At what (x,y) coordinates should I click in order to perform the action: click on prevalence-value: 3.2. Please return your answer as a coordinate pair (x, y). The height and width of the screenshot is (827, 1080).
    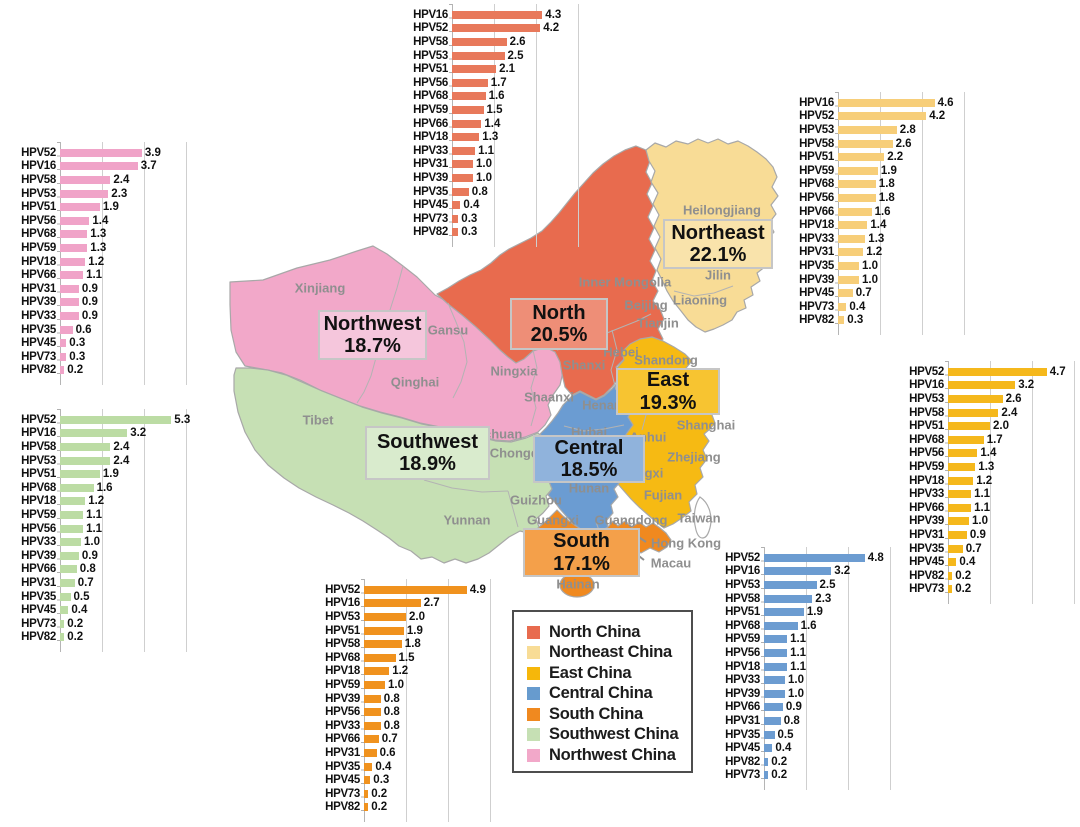
    Looking at the image, I should click on (1026, 385).